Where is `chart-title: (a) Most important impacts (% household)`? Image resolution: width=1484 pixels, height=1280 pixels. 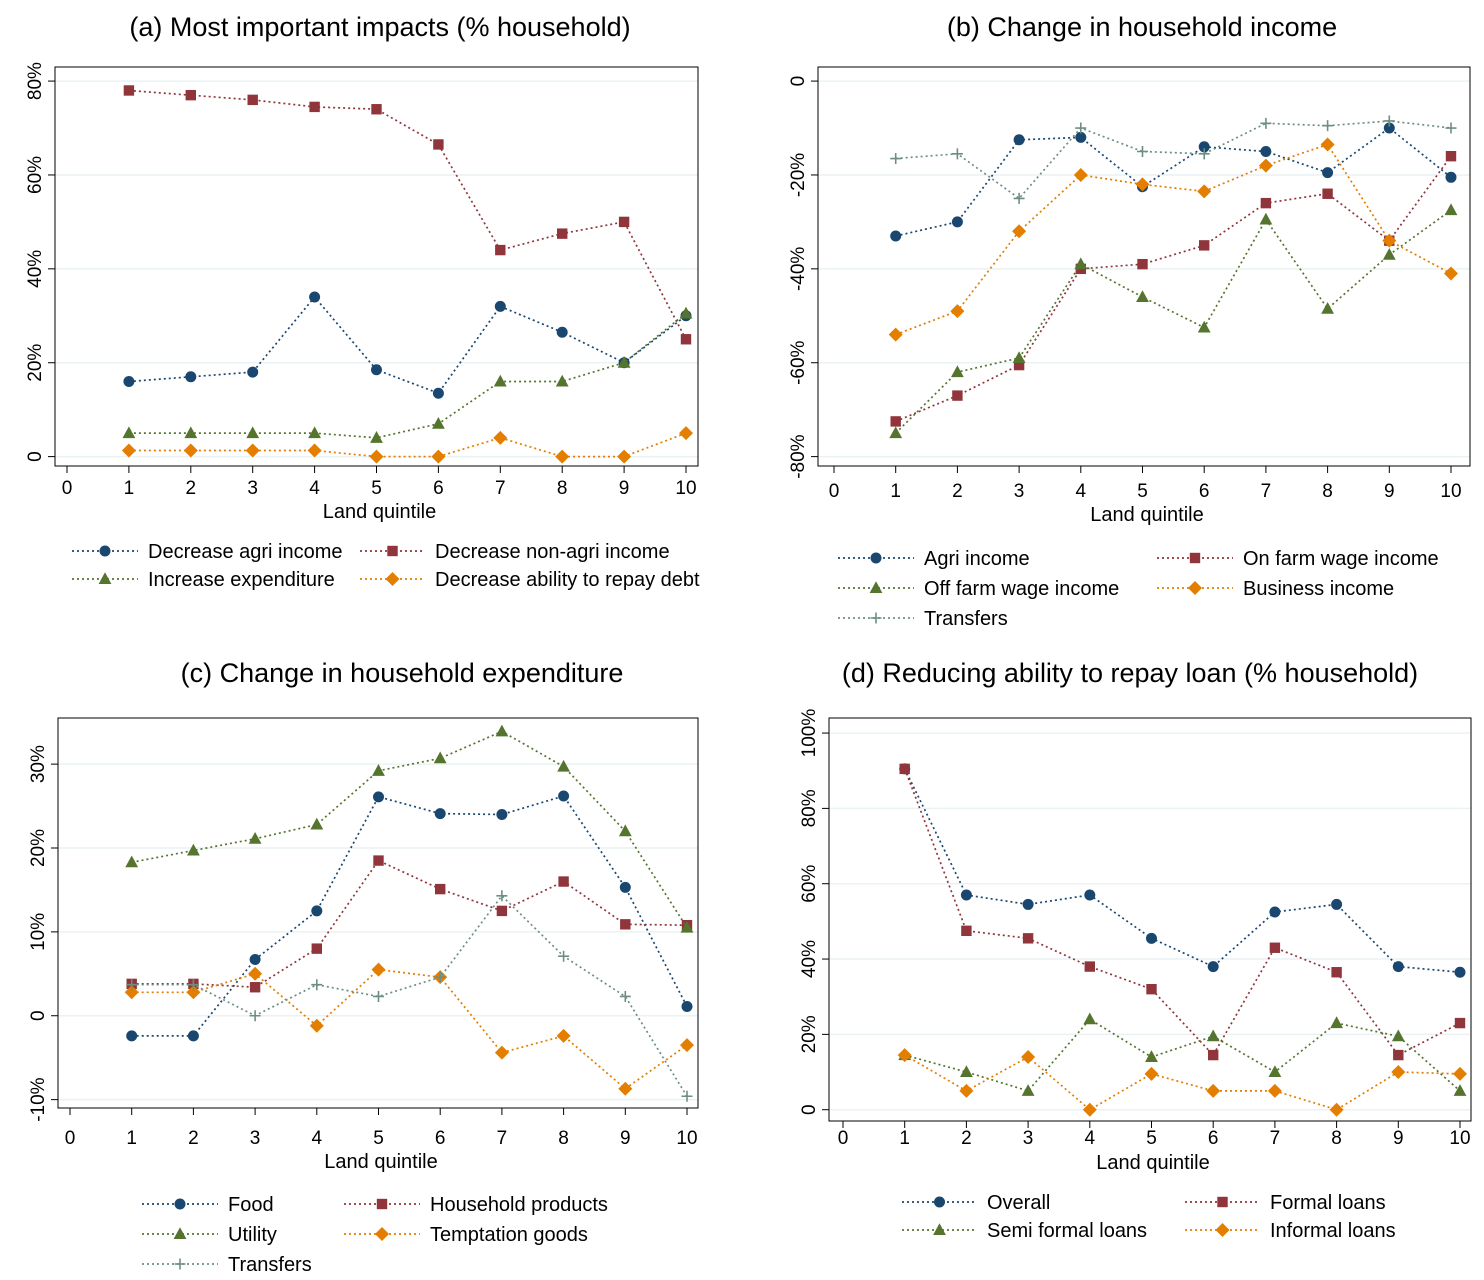 chart-title: (a) Most important impacts (% household) is located at coordinates (379, 27).